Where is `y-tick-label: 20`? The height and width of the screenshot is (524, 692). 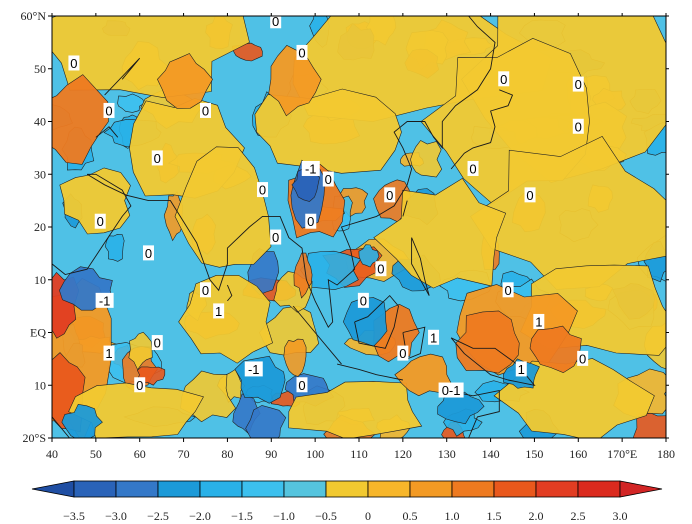 y-tick-label: 20 is located at coordinates (40, 227).